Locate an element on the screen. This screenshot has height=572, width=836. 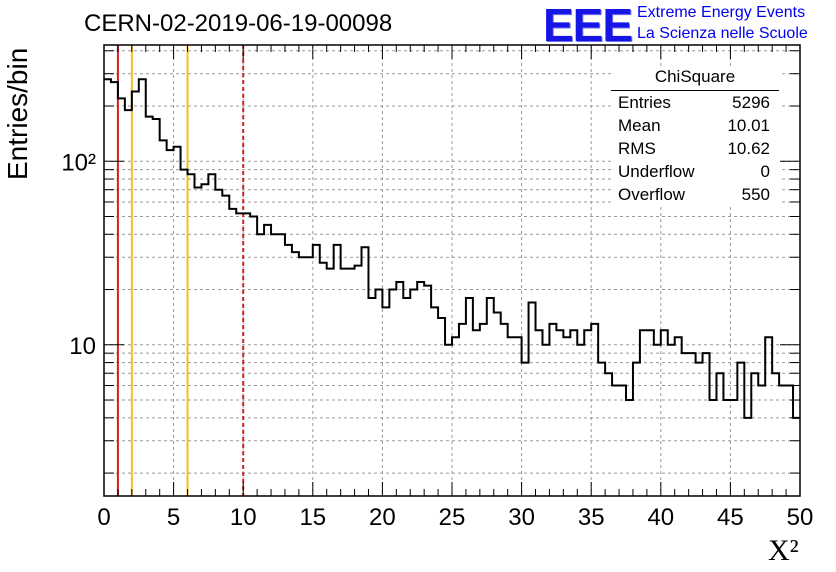
stats-title: ChiSquare is located at coordinates (695, 76).